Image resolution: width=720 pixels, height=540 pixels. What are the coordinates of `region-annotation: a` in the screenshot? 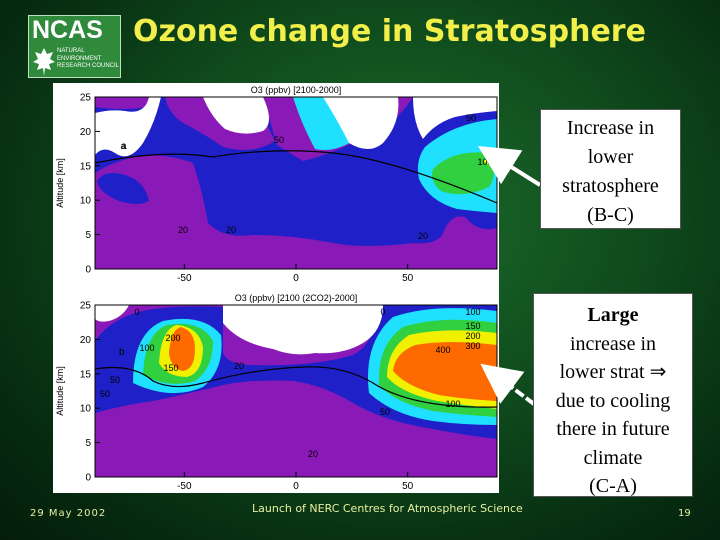 It's located at (124, 146).